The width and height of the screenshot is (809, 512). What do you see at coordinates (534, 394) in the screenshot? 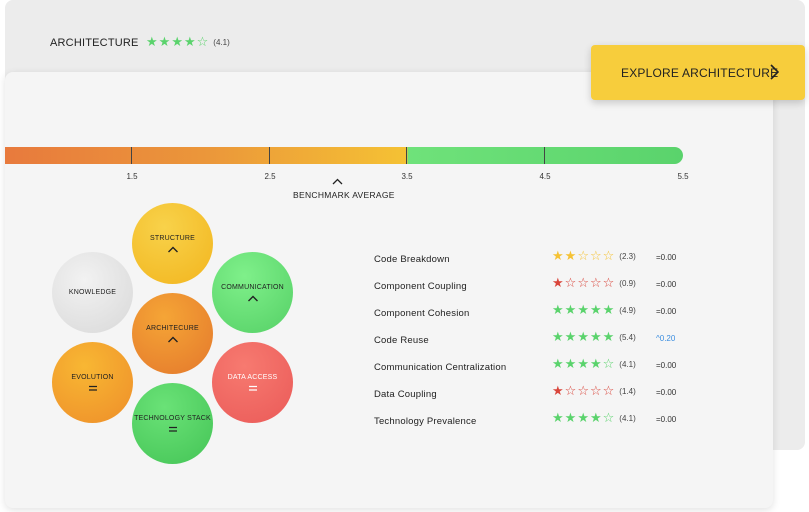
I see `metric-row: Data Coupling ★ ☆ ☆ ☆ ☆ (1.4) =0.00` at bounding box center [534, 394].